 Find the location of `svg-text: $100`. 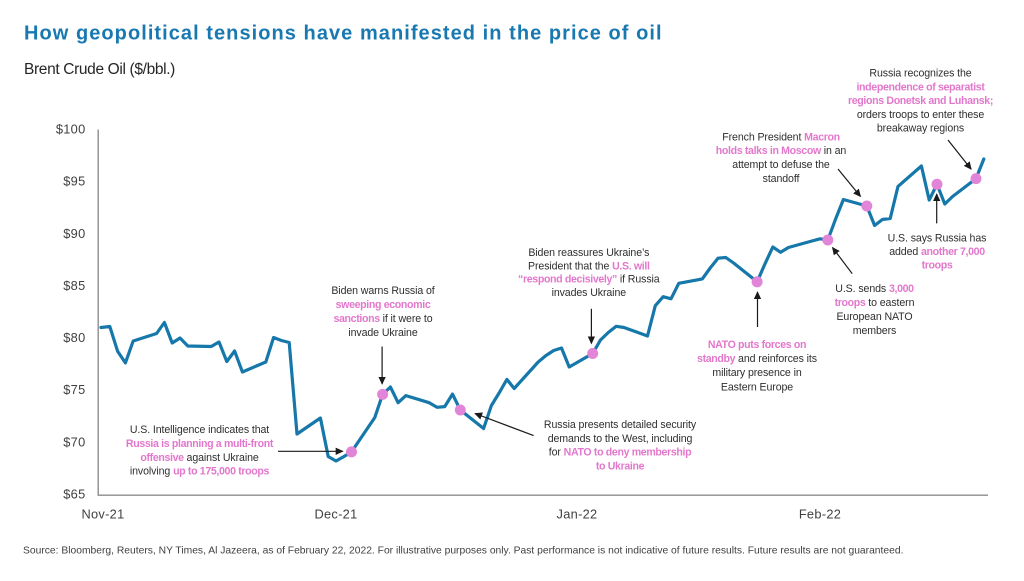

svg-text: $100 is located at coordinates (71, 129).